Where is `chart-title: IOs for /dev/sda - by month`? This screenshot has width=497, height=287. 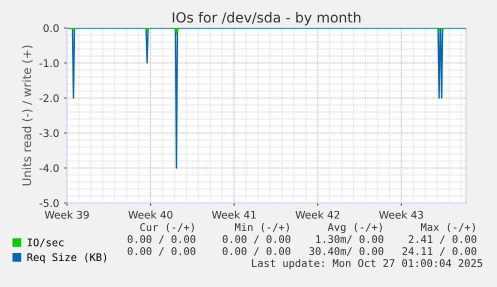
chart-title: IOs for /dev/sda - by month is located at coordinates (266, 19).